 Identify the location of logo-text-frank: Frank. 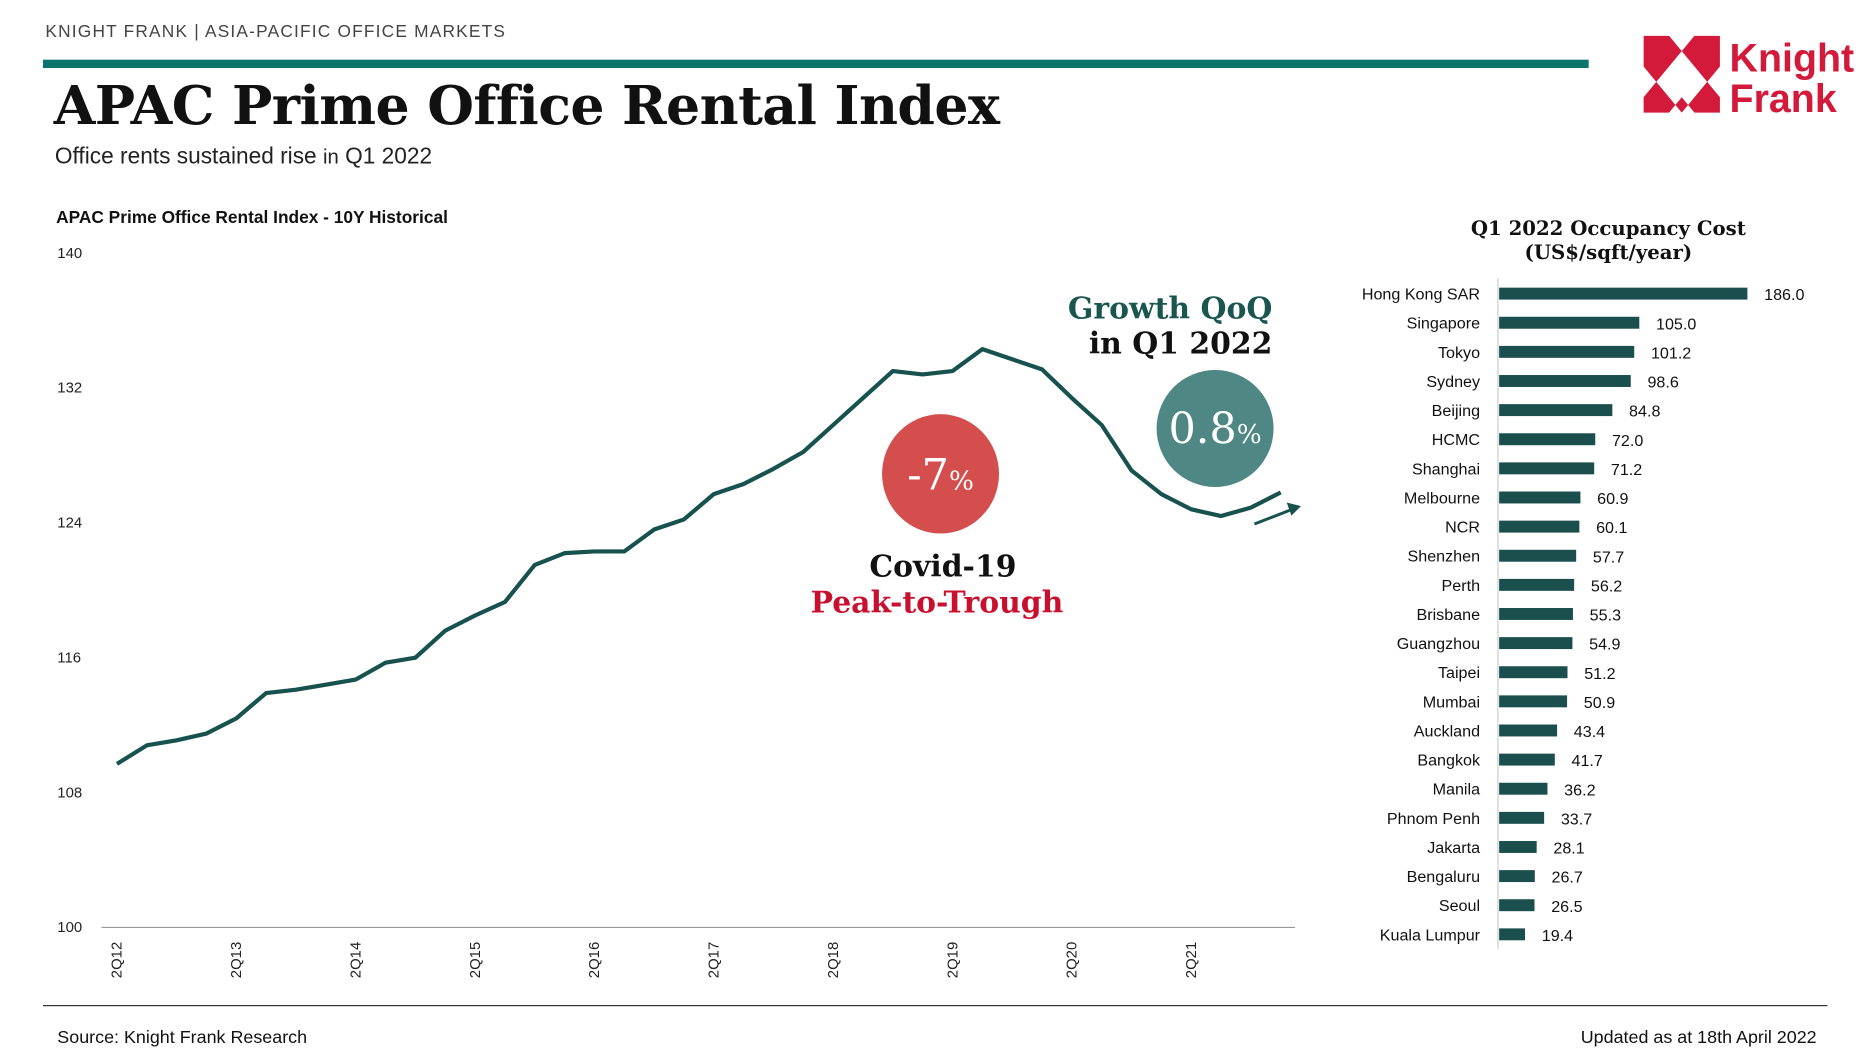
(1783, 97).